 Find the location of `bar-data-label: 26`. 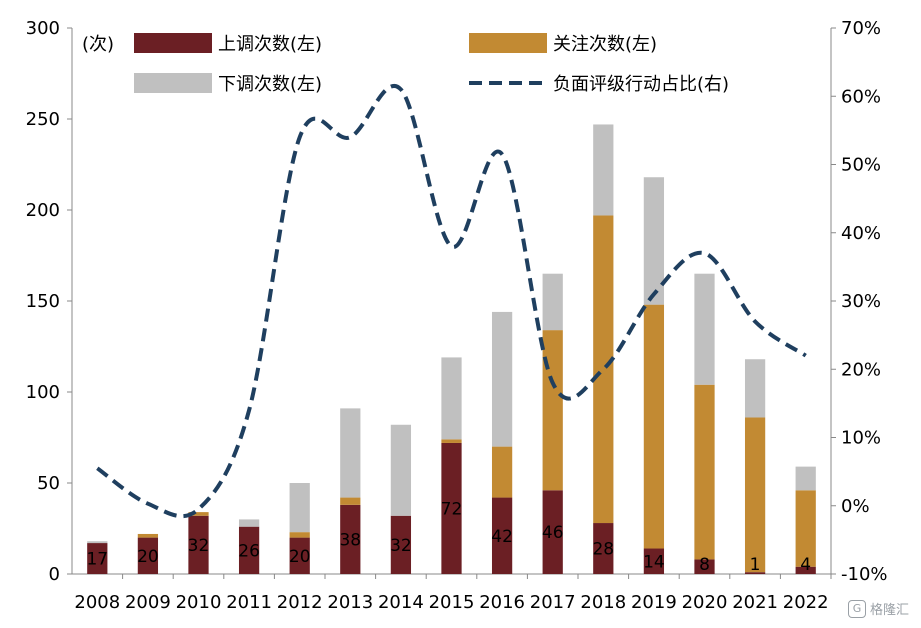

bar-data-label: 26 is located at coordinates (249, 551).